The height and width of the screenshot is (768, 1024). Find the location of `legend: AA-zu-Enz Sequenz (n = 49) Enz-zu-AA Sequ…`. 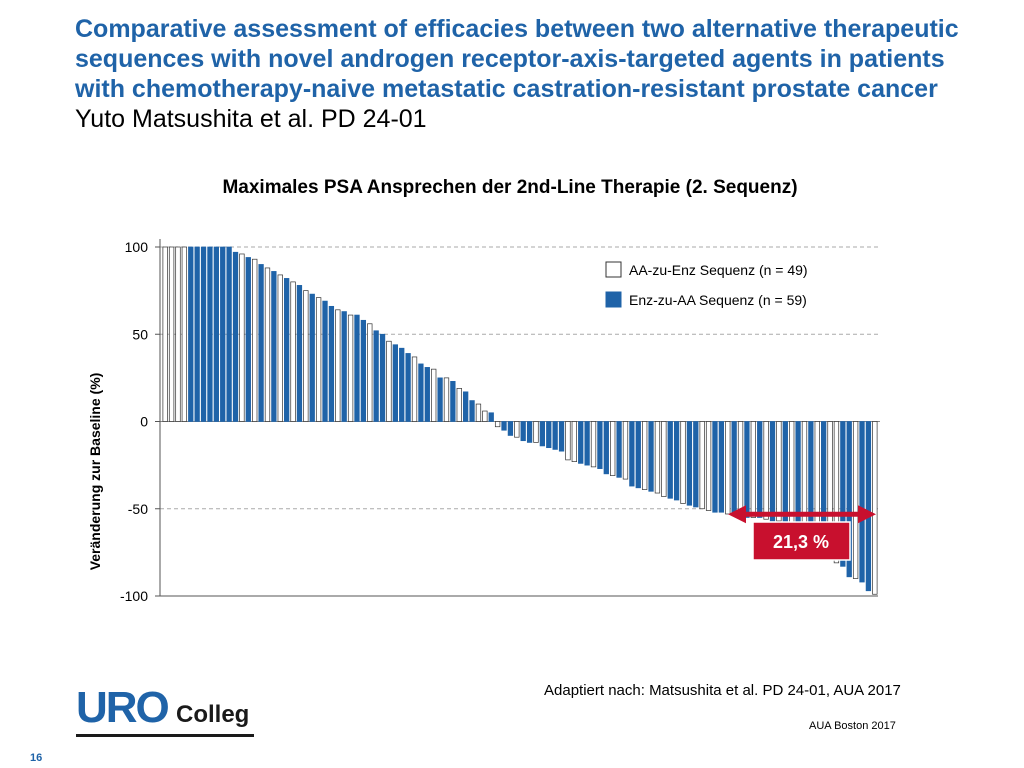

legend: AA-zu-Enz Sequenz (n = 49) Enz-zu-AA Sequ… is located at coordinates (706, 284).